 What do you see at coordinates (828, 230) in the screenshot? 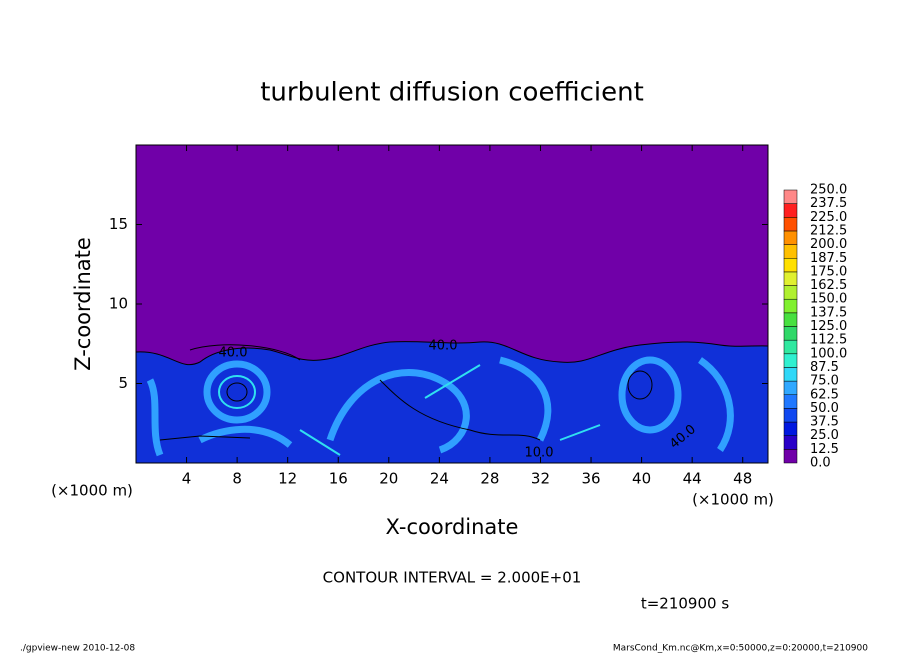
I see `colorbar-label: 212.5` at bounding box center [828, 230].